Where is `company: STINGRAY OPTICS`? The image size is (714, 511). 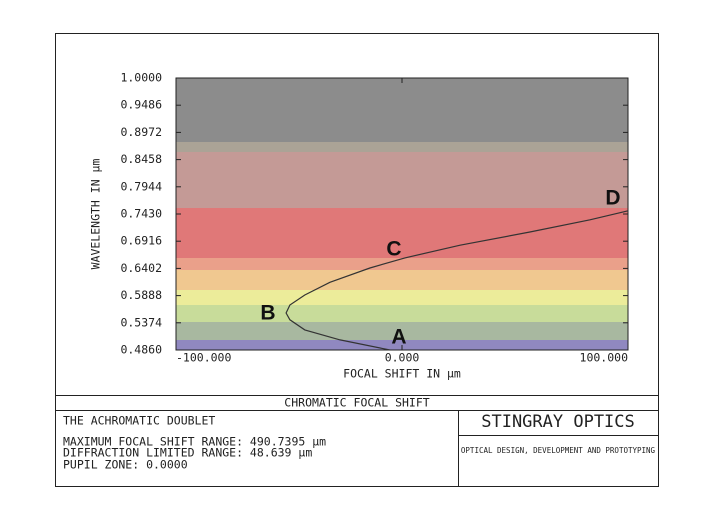 company: STINGRAY OPTICS is located at coordinates (558, 422).